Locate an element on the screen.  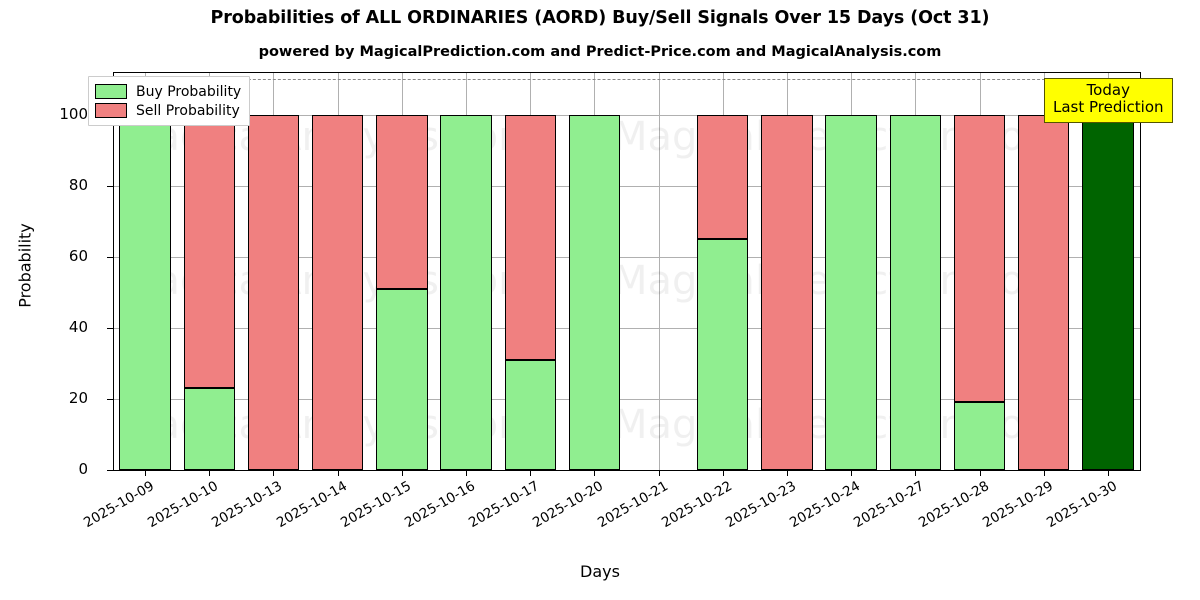
chart-legend: Buy Probability Sell Probability is located at coordinates (169, 101).